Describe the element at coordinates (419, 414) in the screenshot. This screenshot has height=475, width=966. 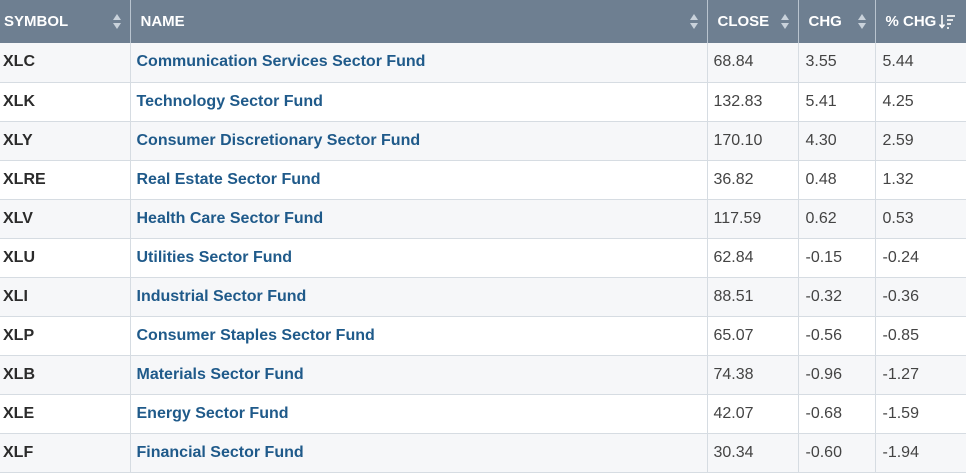
I see `name-cell: Energy Sector Fund` at that location.